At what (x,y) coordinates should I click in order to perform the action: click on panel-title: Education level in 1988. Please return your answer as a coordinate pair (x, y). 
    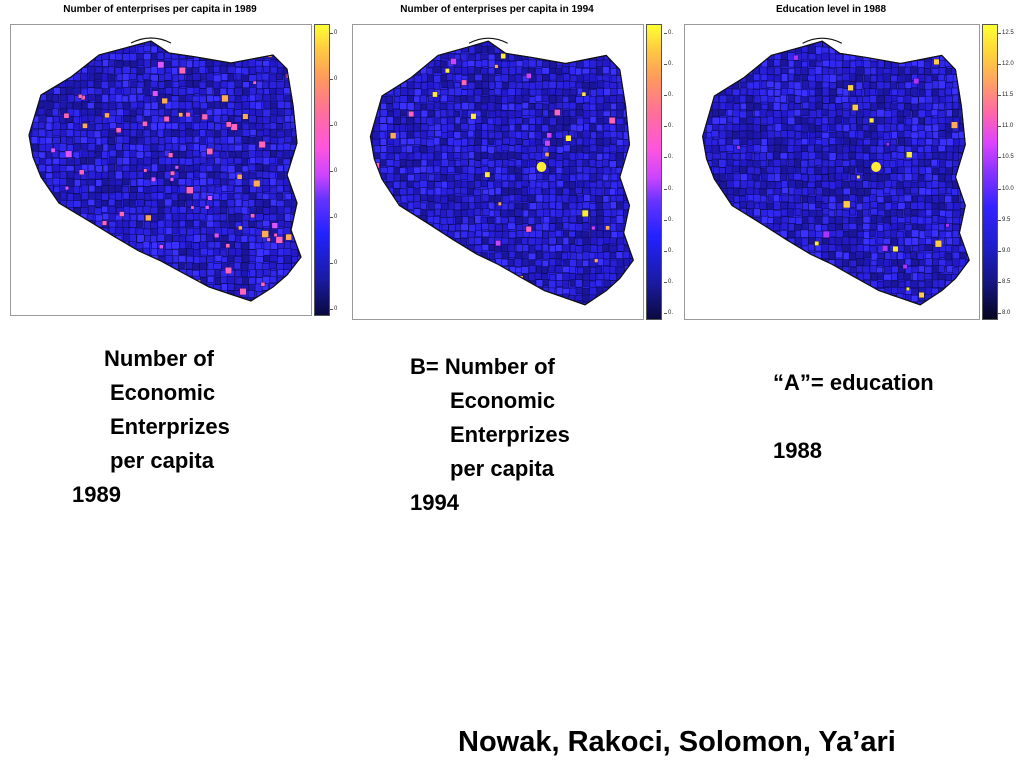
    Looking at the image, I should click on (831, 9).